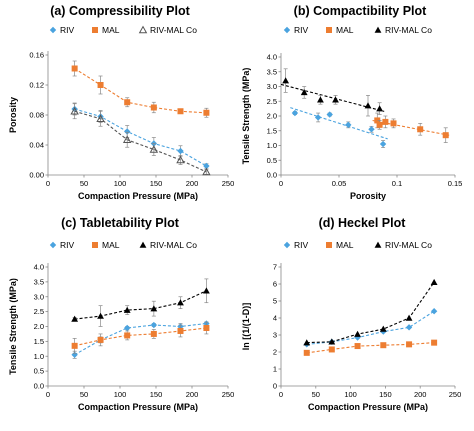  What do you see at coordinates (246, 327) in the screenshot?
I see `y-axis-label: ln [(1/(1-D)]` at bounding box center [246, 327].